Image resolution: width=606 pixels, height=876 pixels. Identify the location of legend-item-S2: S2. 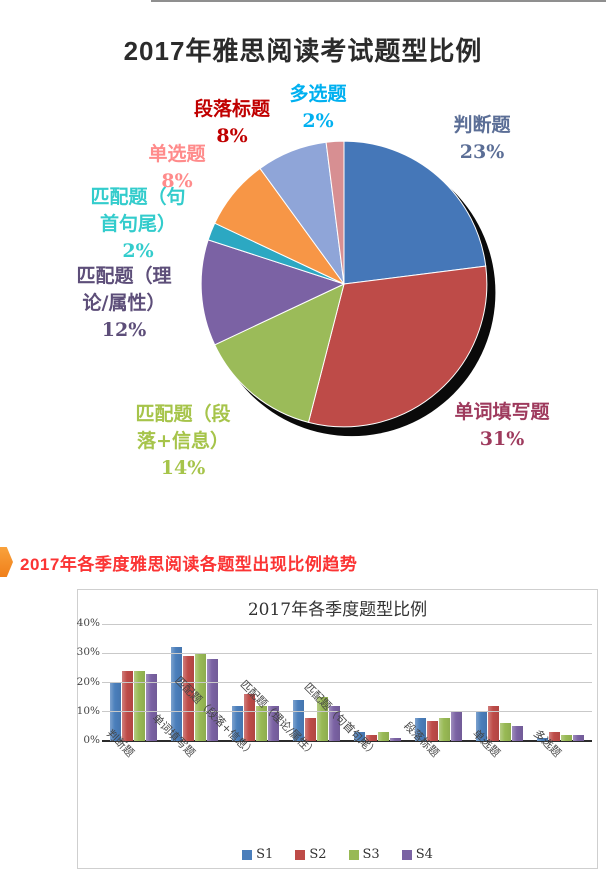
(311, 854).